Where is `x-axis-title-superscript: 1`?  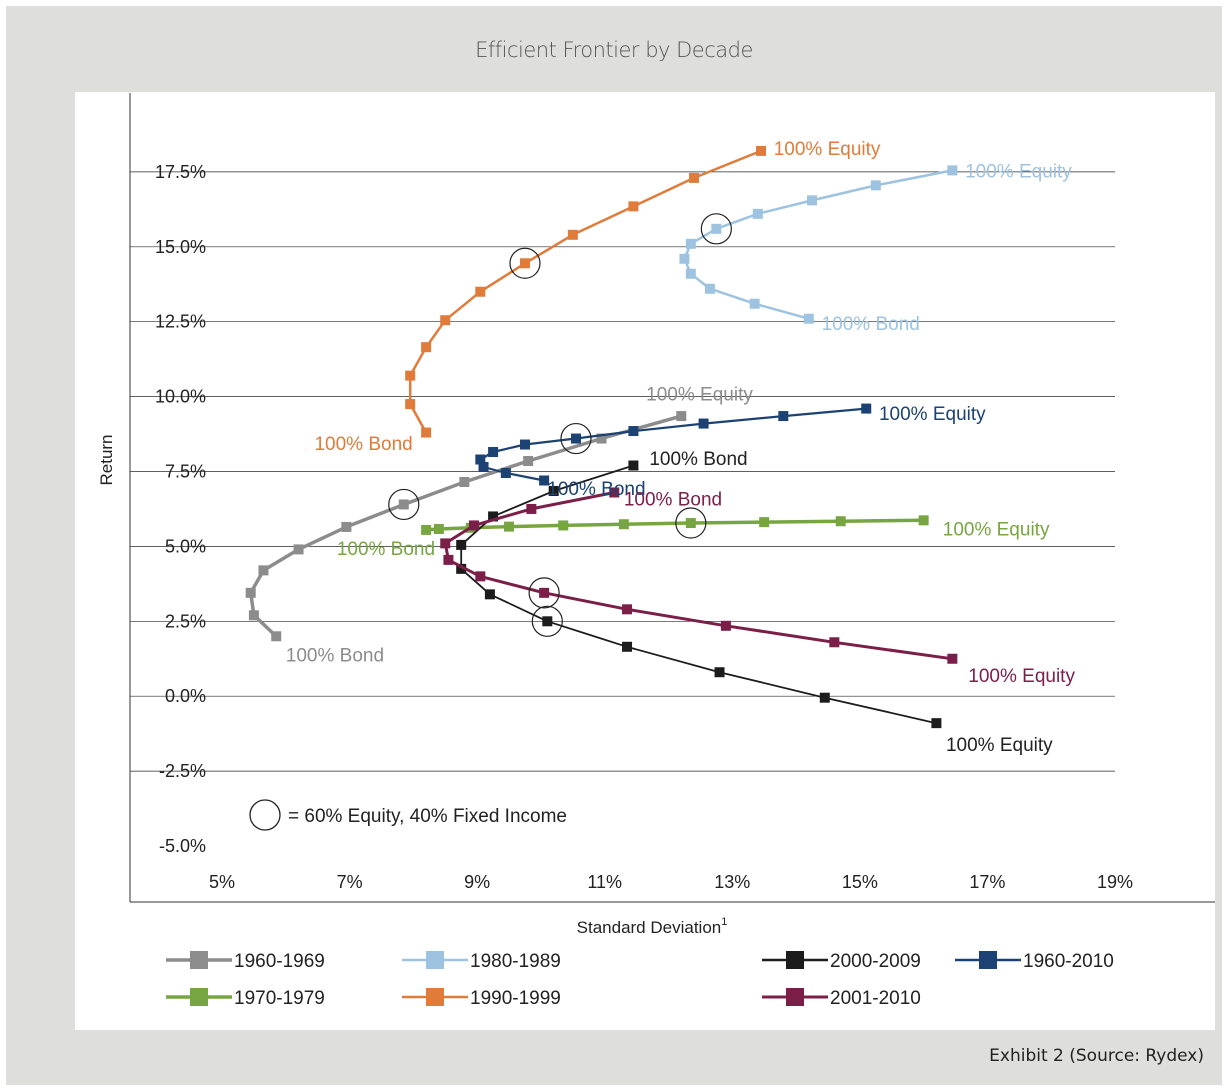
x-axis-title-superscript: 1 is located at coordinates (724, 922).